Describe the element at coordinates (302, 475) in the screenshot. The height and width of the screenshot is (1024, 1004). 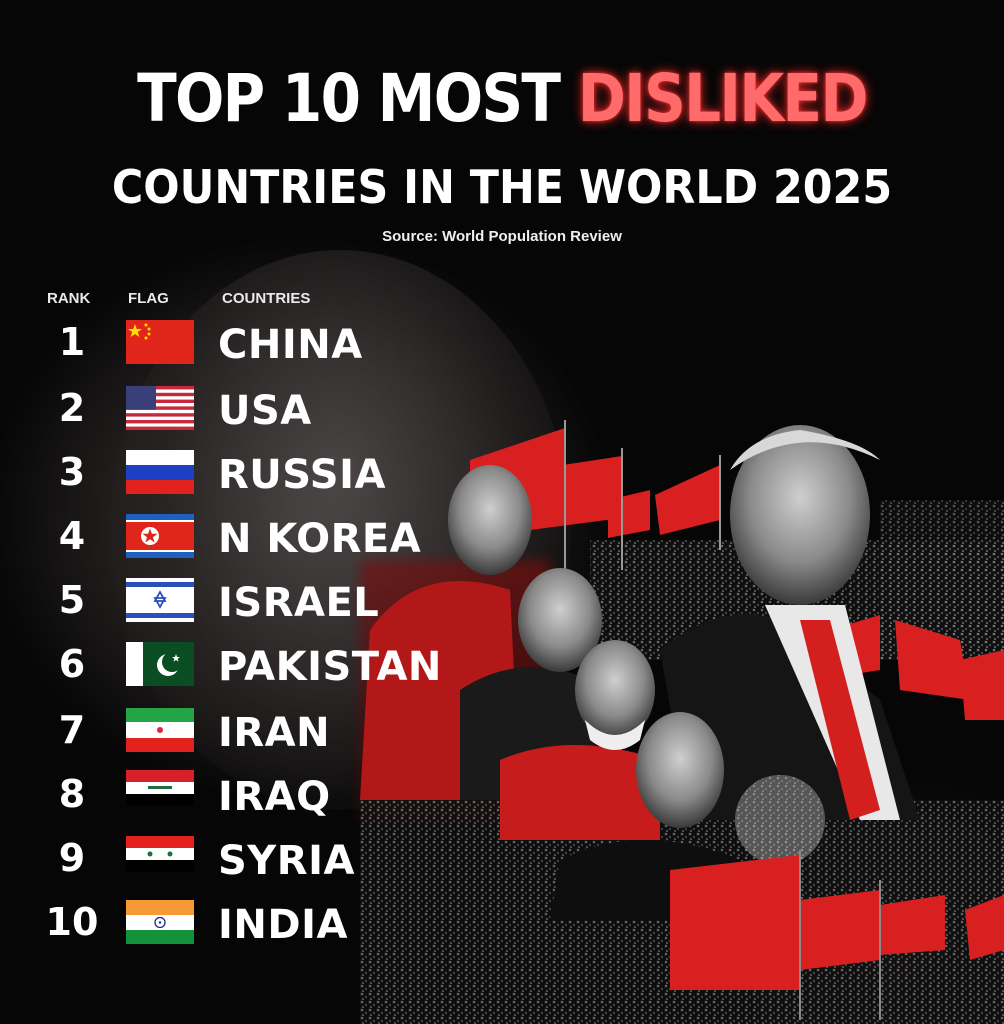
I see `country-name: RUSSIA` at that location.